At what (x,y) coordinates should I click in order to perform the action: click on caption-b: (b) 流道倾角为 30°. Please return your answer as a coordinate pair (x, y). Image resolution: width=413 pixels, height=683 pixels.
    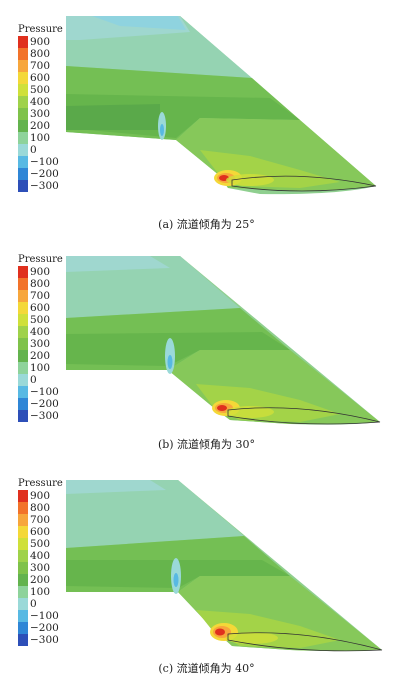
    Looking at the image, I should click on (206, 444).